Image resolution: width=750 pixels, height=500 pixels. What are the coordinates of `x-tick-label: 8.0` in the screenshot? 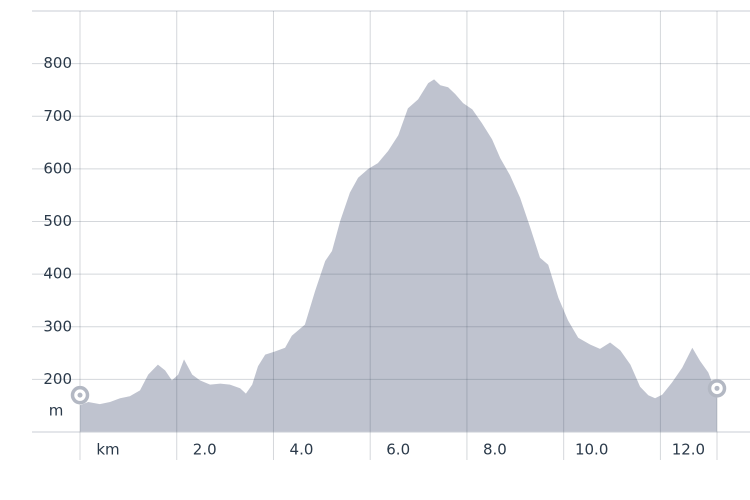 It's located at (495, 450).